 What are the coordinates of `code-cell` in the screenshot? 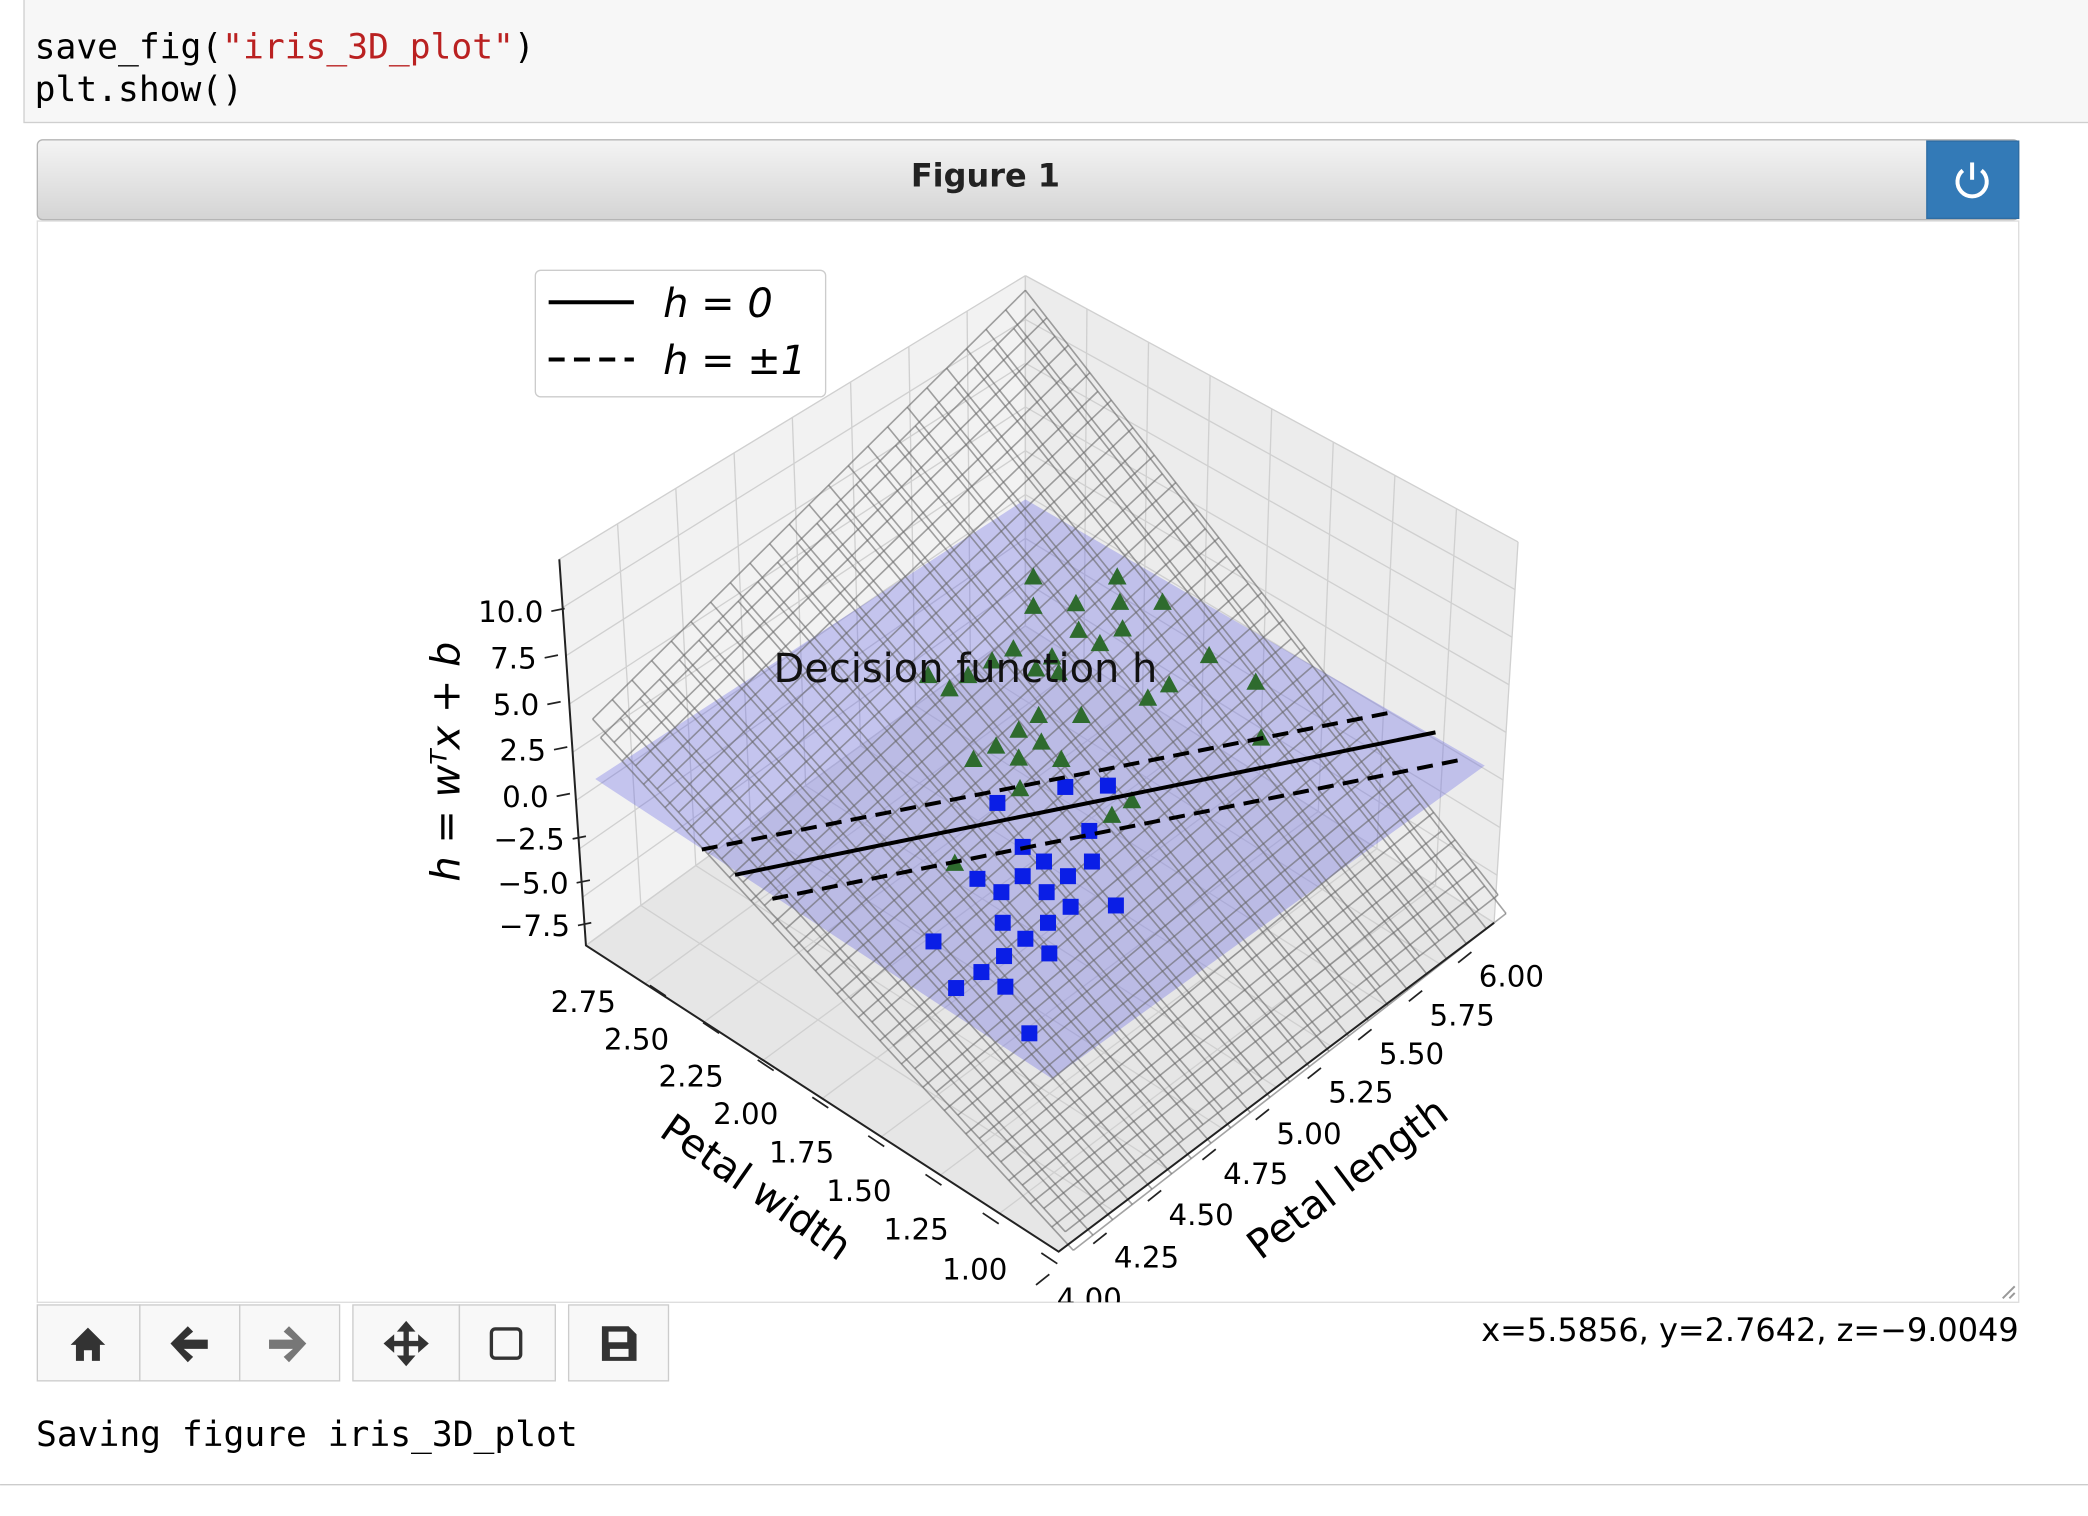 It's located at (1055, 62).